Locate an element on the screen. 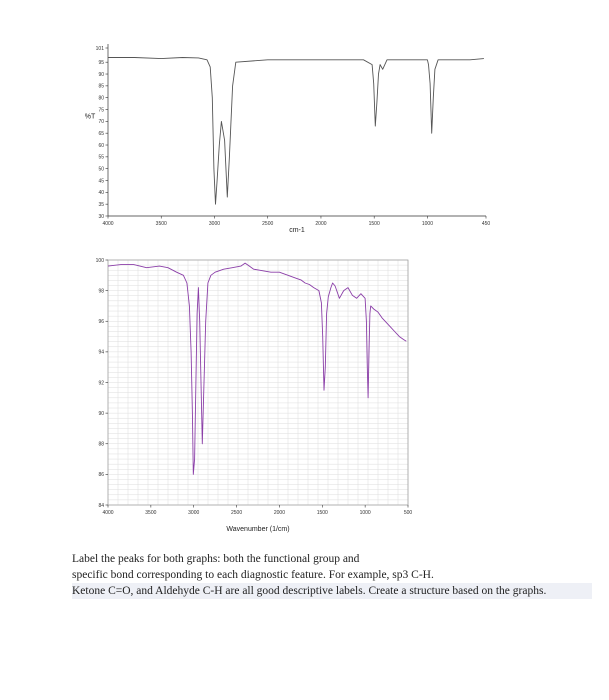 The height and width of the screenshot is (700, 609). y-tick-label: 70 is located at coordinates (101, 122).